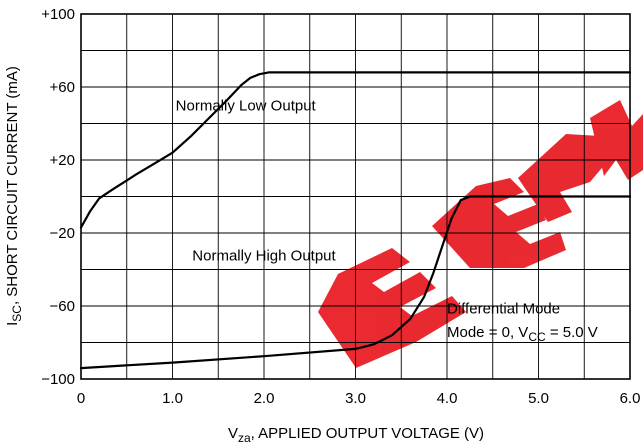  What do you see at coordinates (58, 379) in the screenshot?
I see `y-tick-label: −100` at bounding box center [58, 379].